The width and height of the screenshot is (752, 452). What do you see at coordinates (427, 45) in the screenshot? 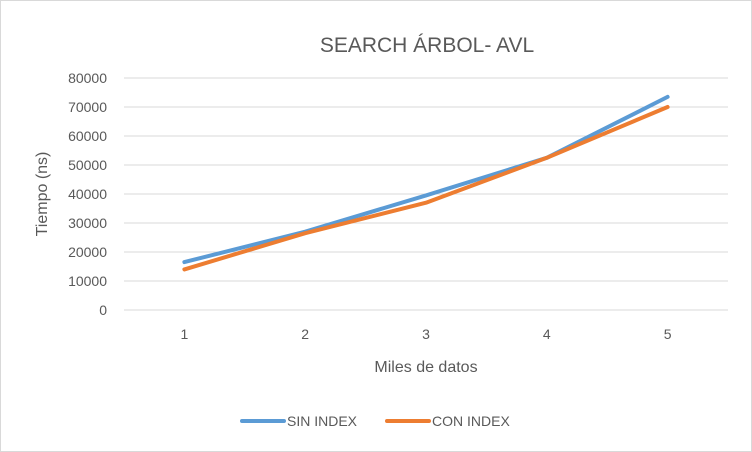
I see `chart-title: SEARCH ÁRBOL- AVL` at bounding box center [427, 45].